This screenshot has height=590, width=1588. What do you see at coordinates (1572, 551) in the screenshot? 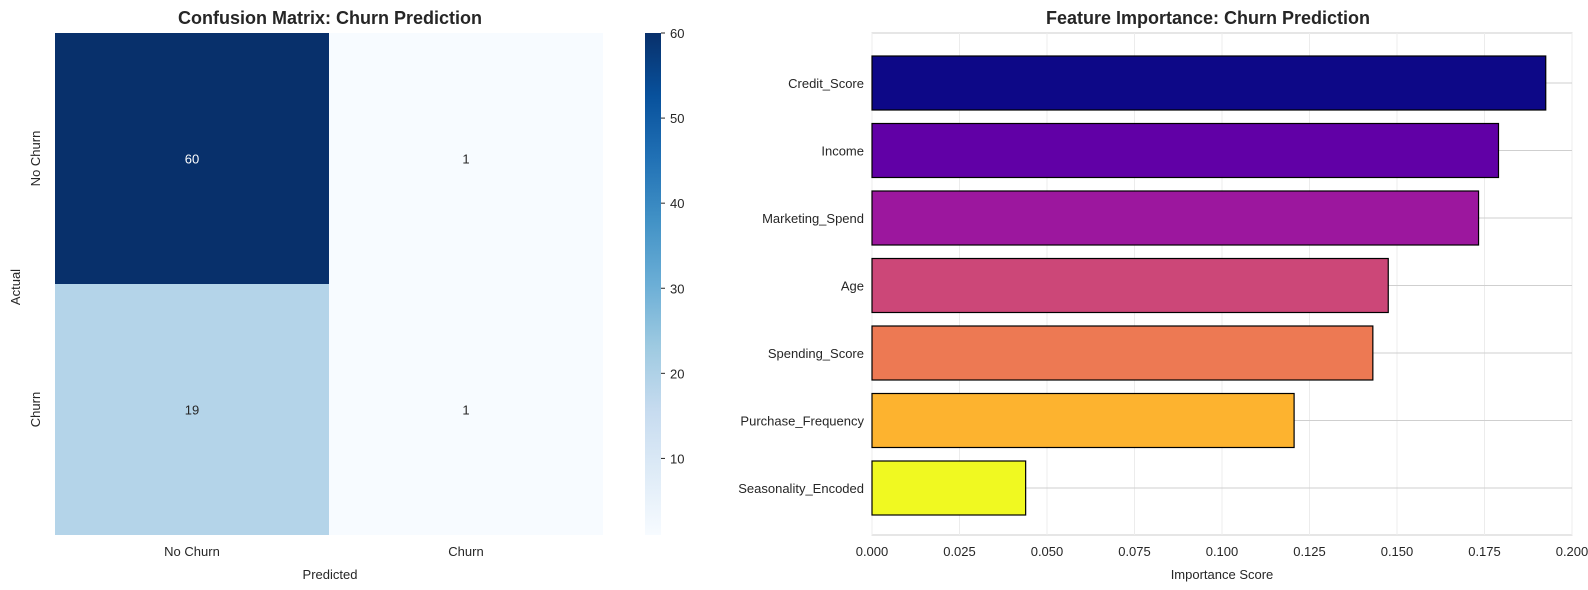
I see `bar-x-tick: 0.200` at bounding box center [1572, 551].